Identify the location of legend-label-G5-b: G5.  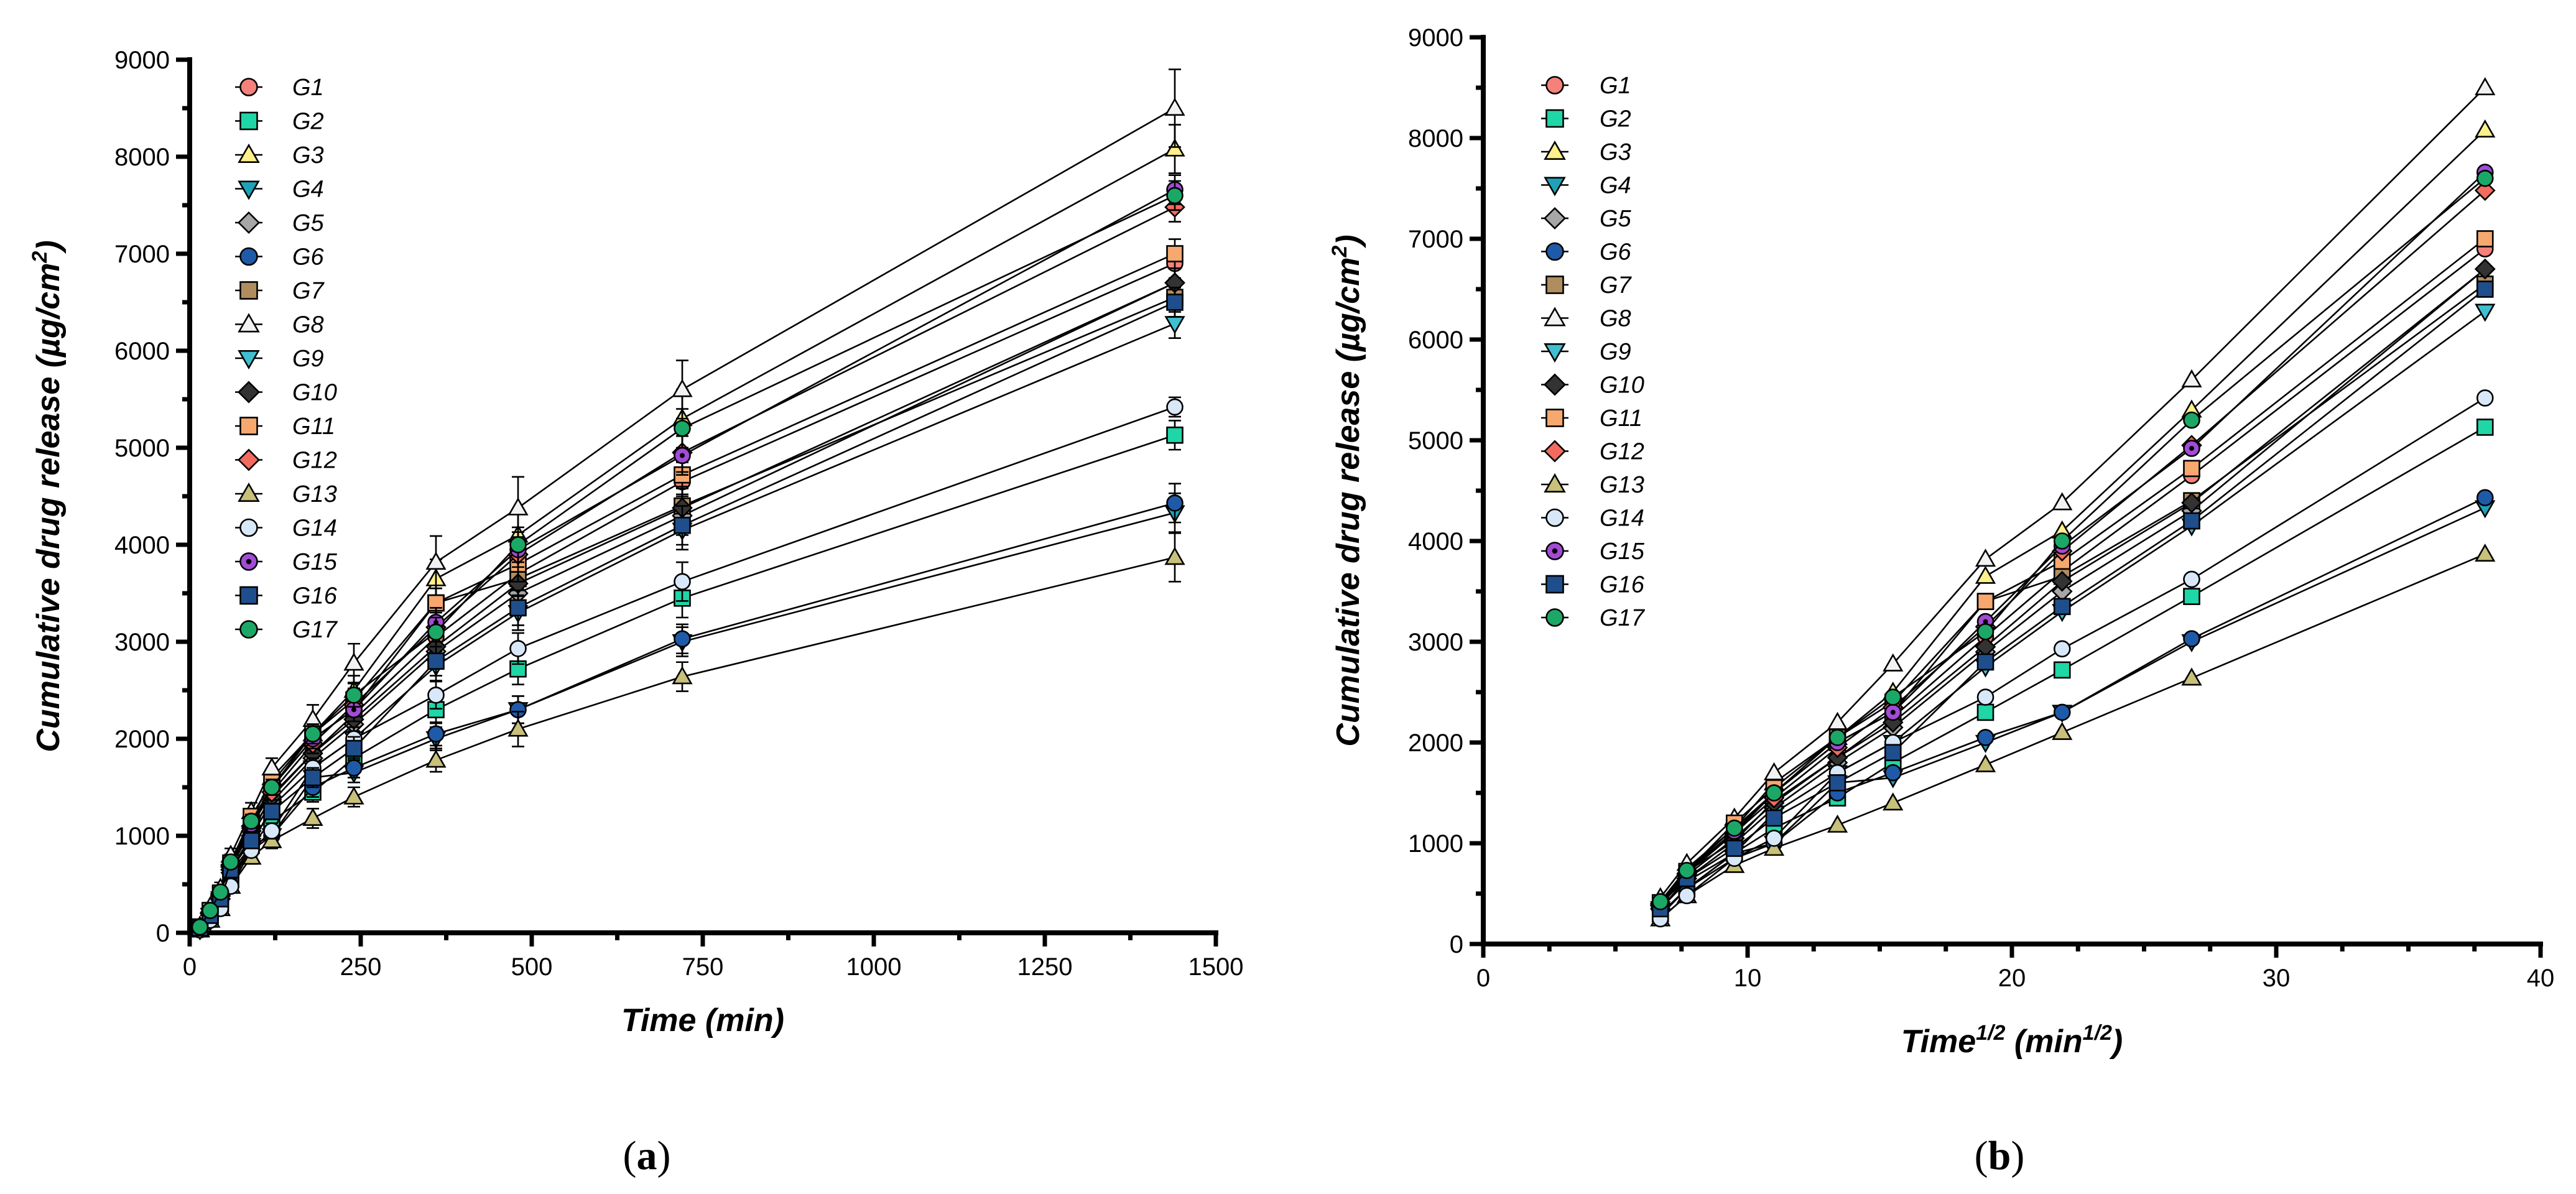
(1616, 219).